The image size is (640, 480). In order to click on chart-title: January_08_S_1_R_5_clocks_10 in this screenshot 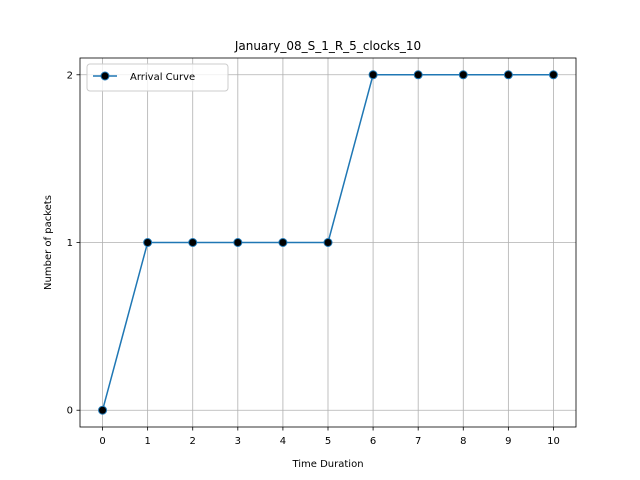, I will do `click(327, 46)`.